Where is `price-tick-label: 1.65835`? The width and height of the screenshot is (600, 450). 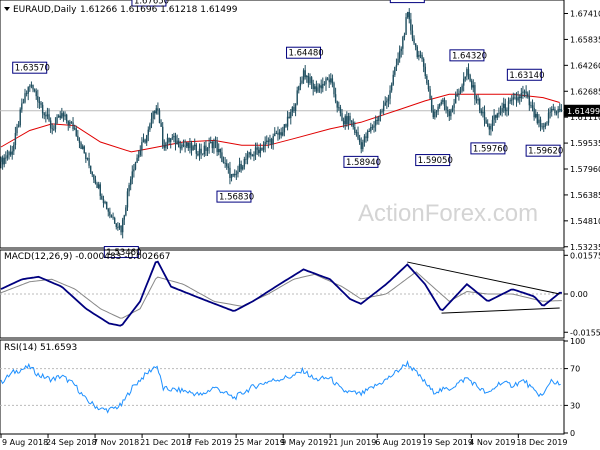 price-tick-label: 1.65835 is located at coordinates (585, 39).